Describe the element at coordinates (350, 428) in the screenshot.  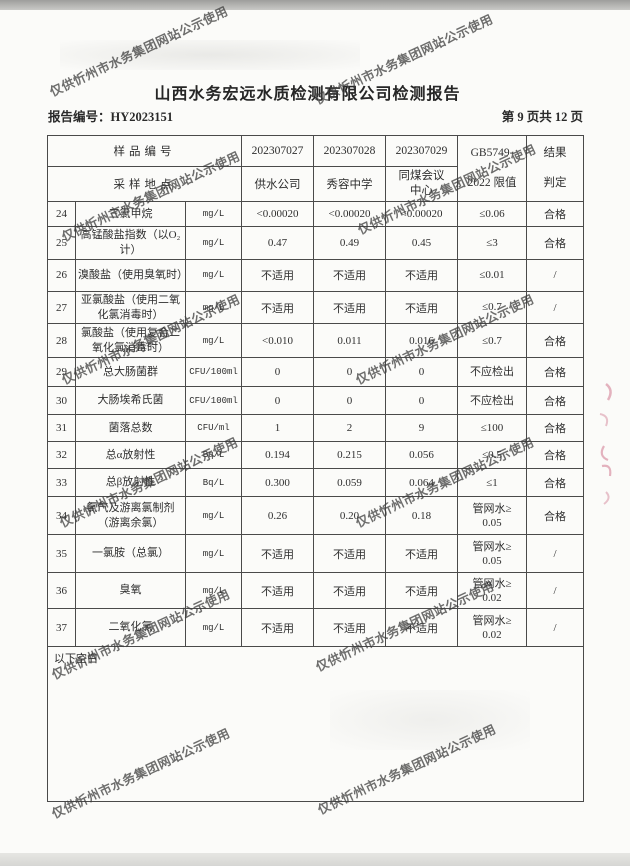
I see `cell-value-2: 2` at that location.